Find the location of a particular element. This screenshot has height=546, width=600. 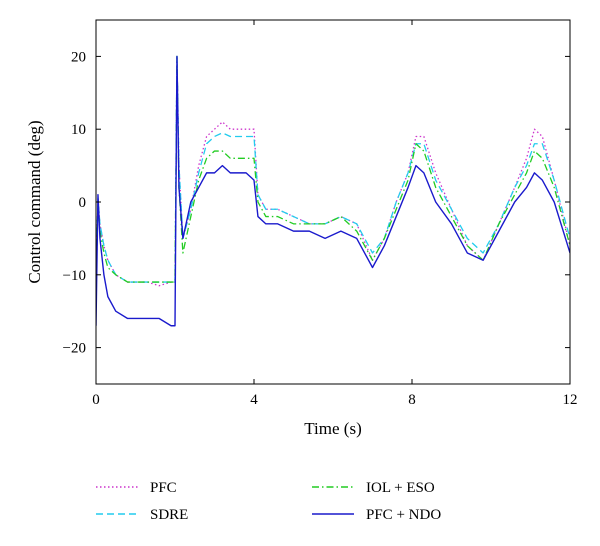

y-tick-label: −10 is located at coordinates (74, 276).